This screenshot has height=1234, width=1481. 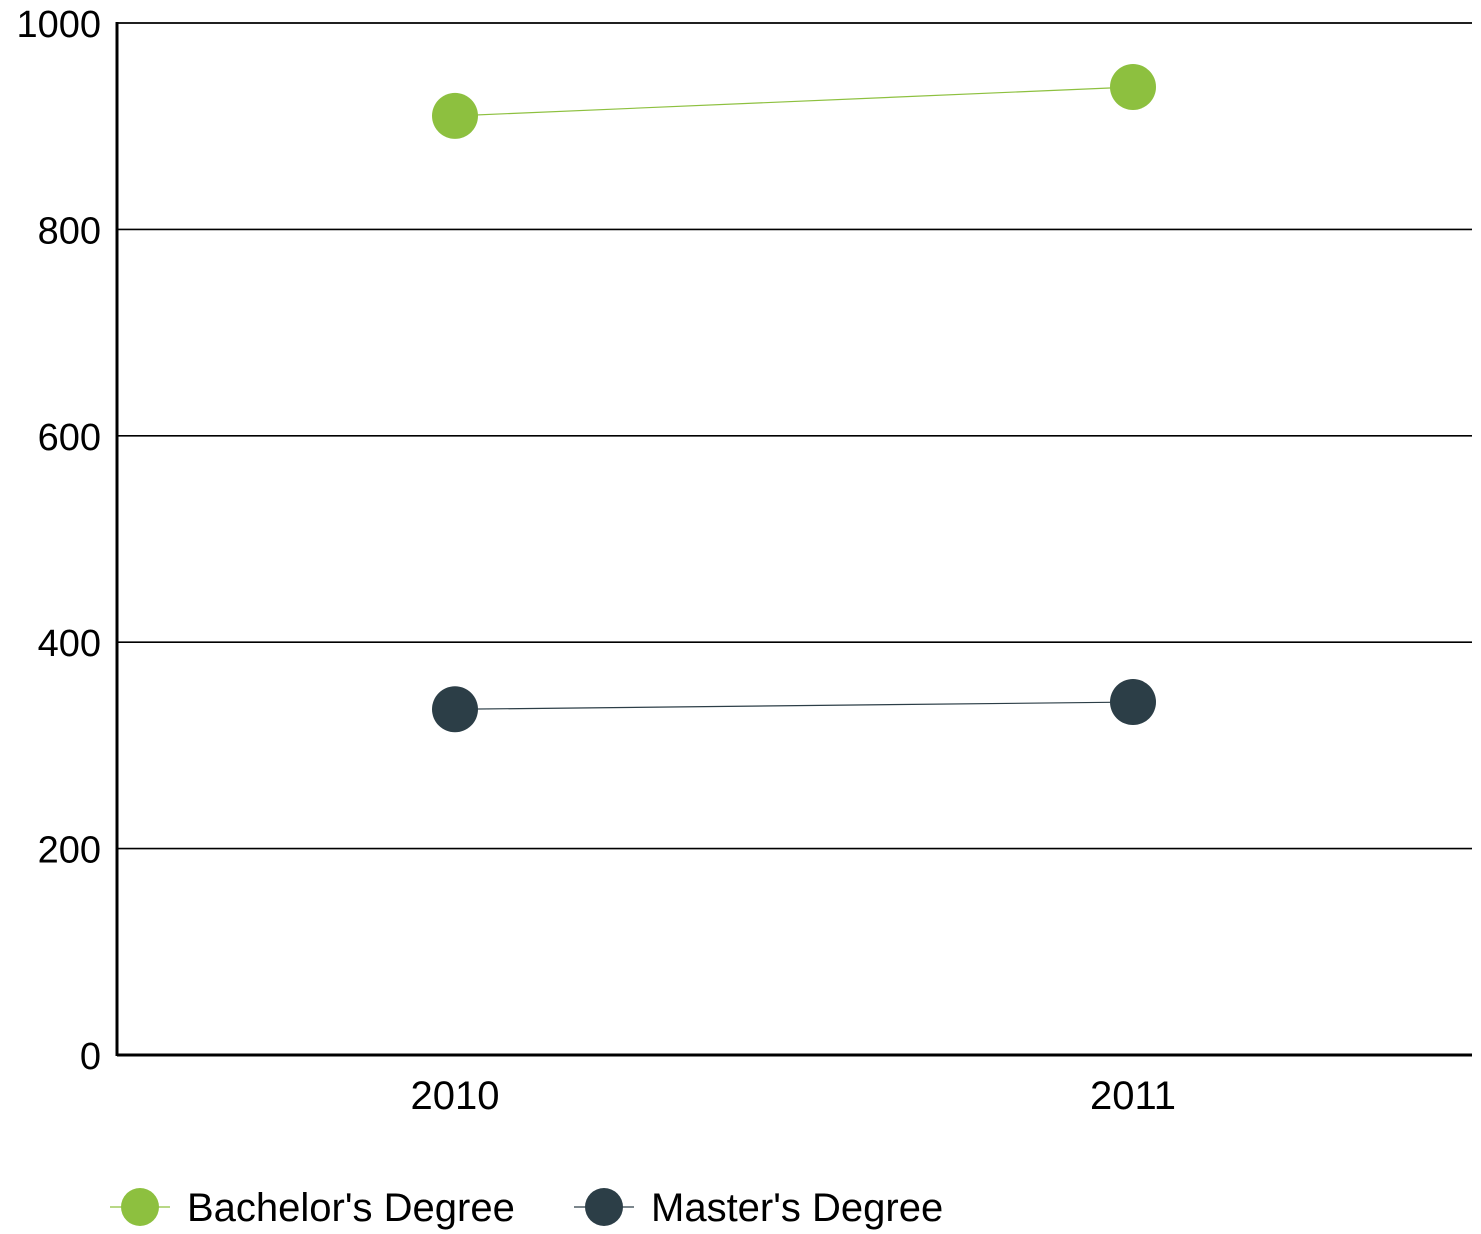 I want to click on x-tick-label: 2011, so click(x=1133, y=1096).